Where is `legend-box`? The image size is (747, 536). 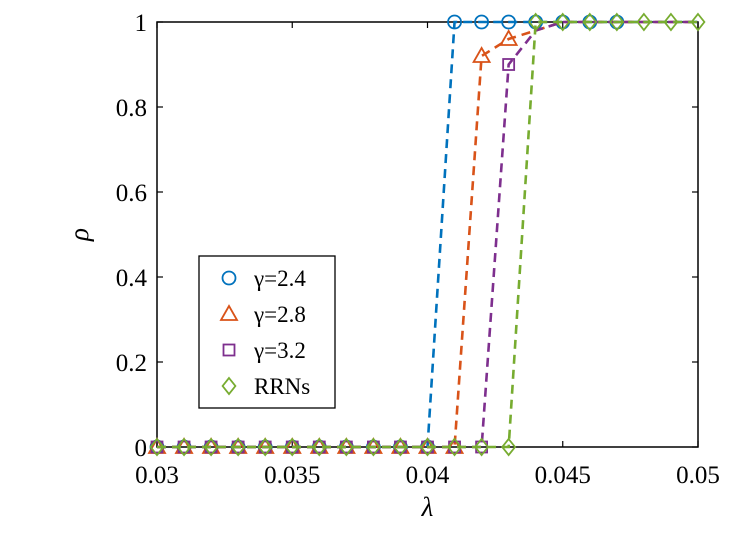 legend-box is located at coordinates (267, 332).